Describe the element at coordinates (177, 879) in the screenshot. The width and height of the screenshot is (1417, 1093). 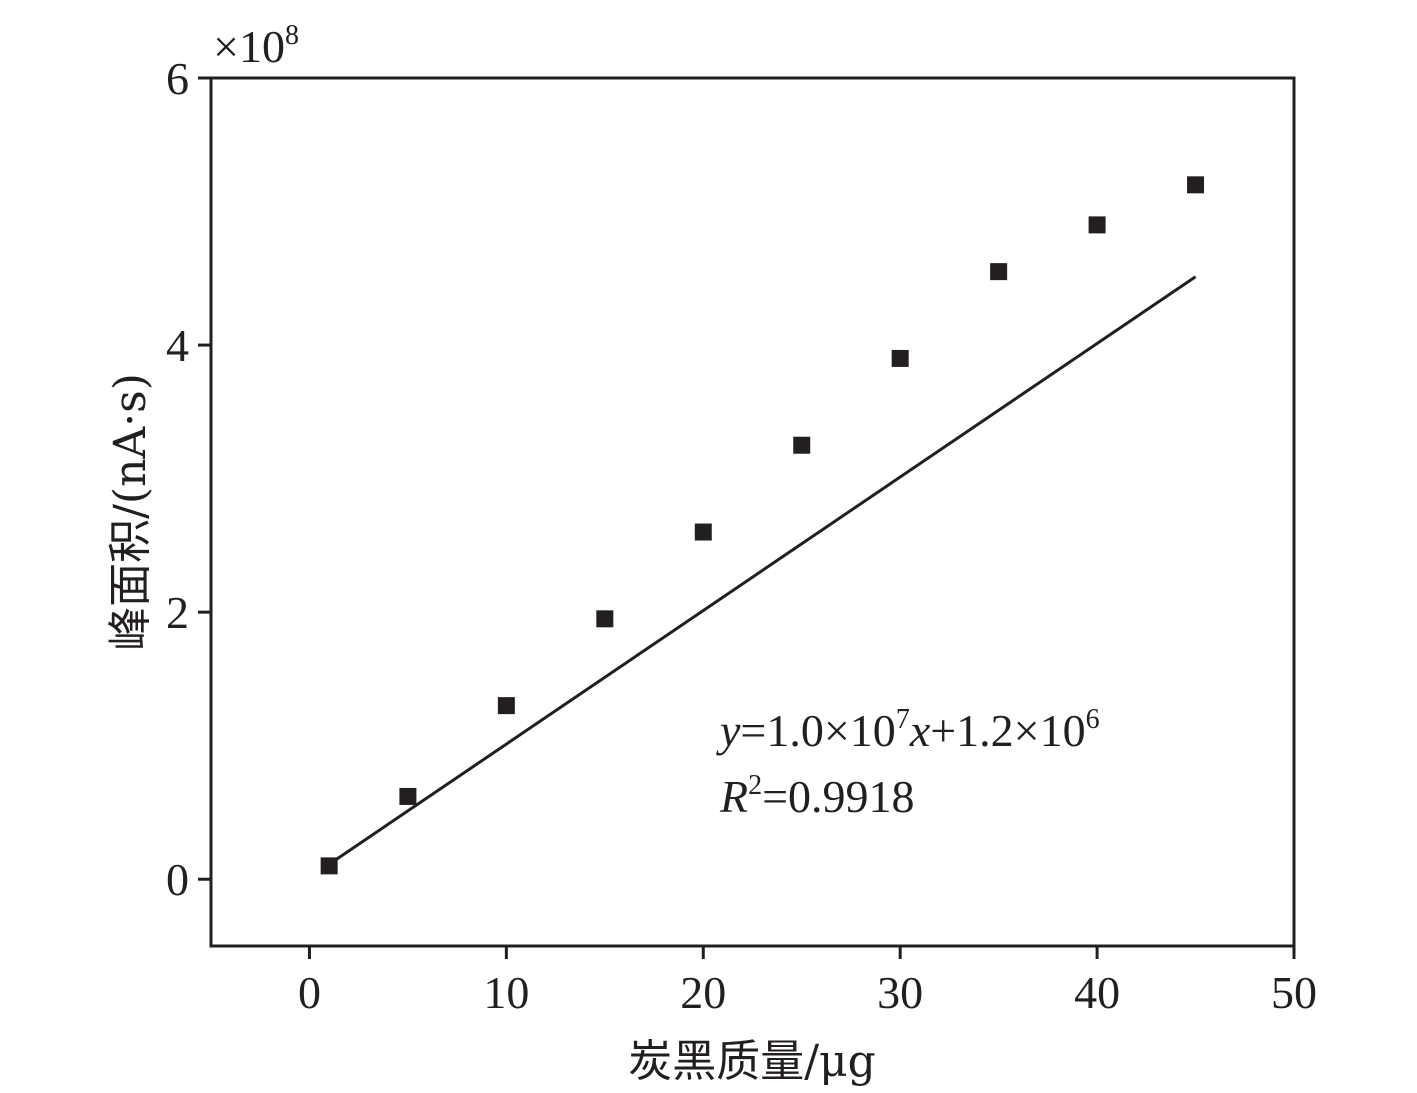
I see `y-tick-label: 0` at that location.